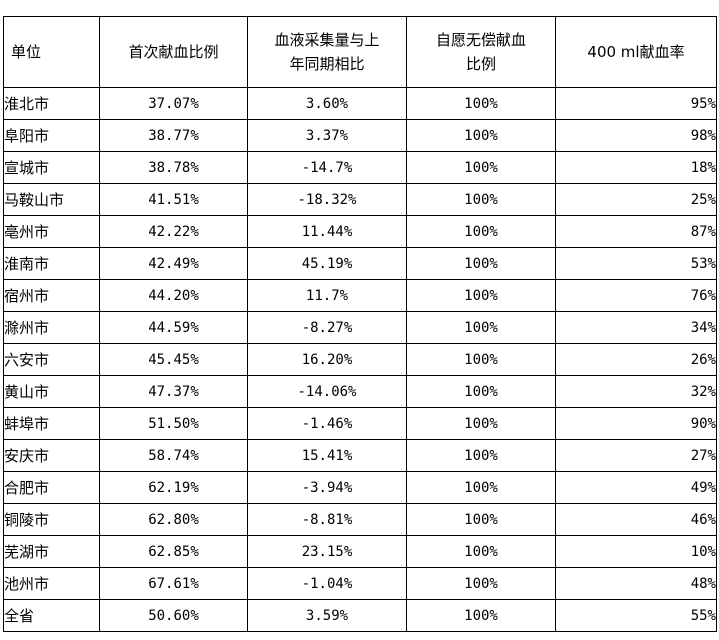 The height and width of the screenshot is (640, 719). Describe the element at coordinates (173, 615) in the screenshot. I see `cell-first-donation-ratio: 50.60%` at that location.